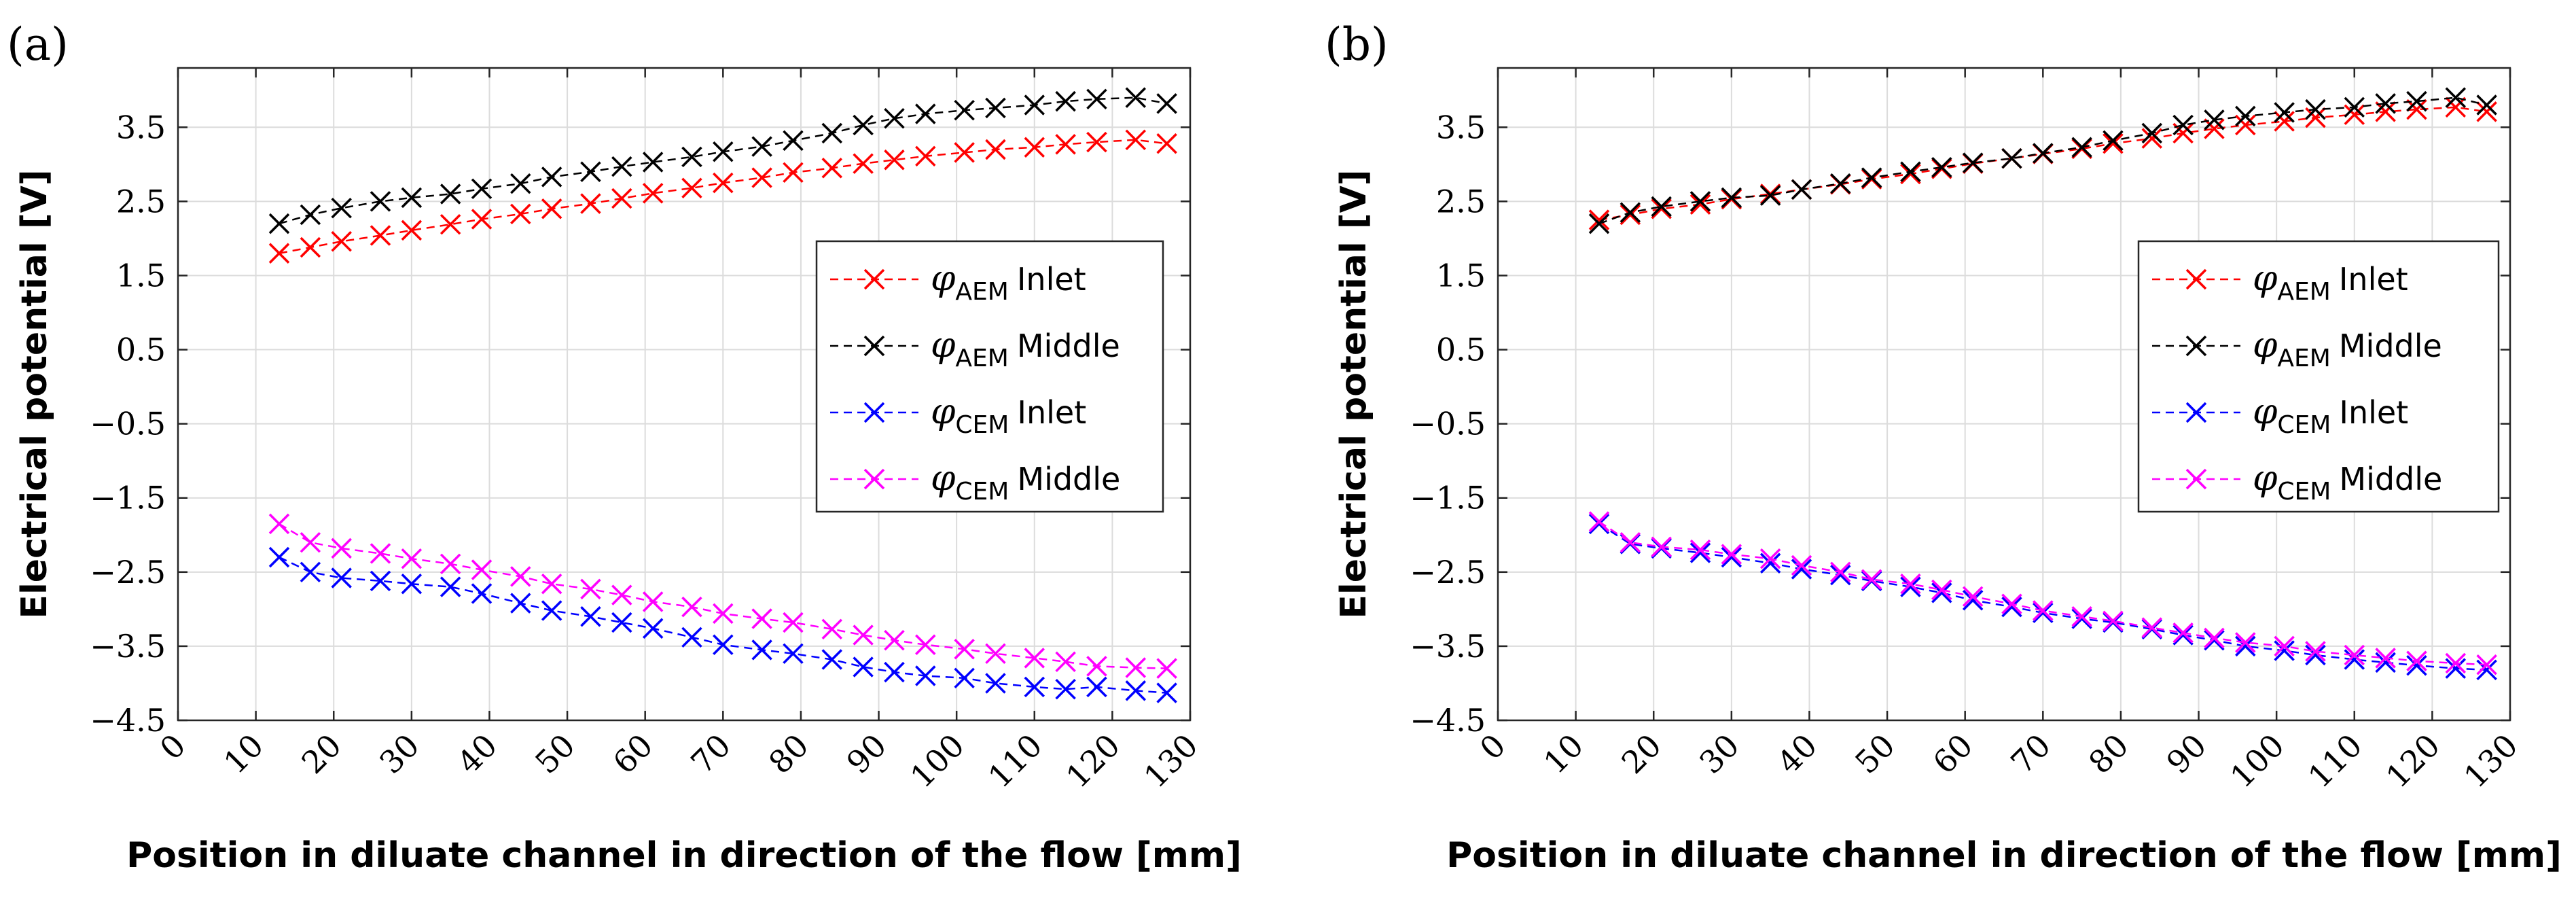  I want to click on series-cem-middle, so click(723, 596).